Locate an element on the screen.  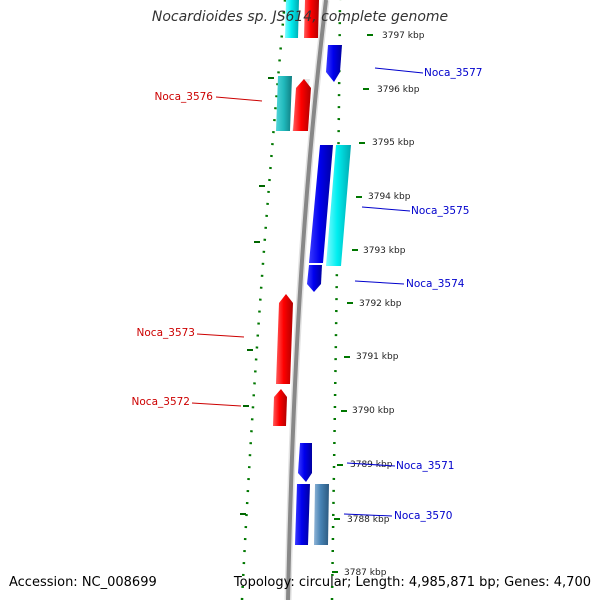
map-title: Nocardioides sp. JS614, complete genome is located at coordinates (300, 17).